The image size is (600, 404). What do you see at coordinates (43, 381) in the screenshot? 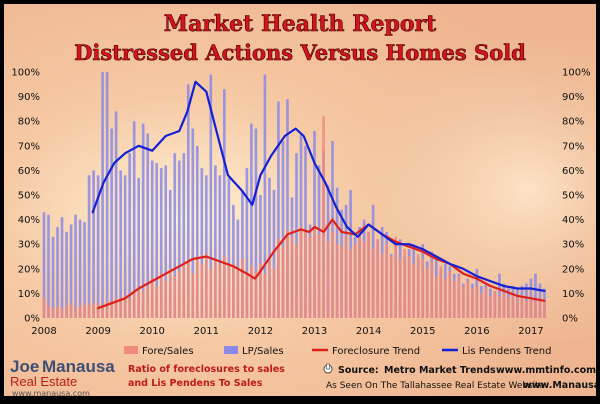
I see `brand-subtitle: Real Estate` at bounding box center [43, 381].